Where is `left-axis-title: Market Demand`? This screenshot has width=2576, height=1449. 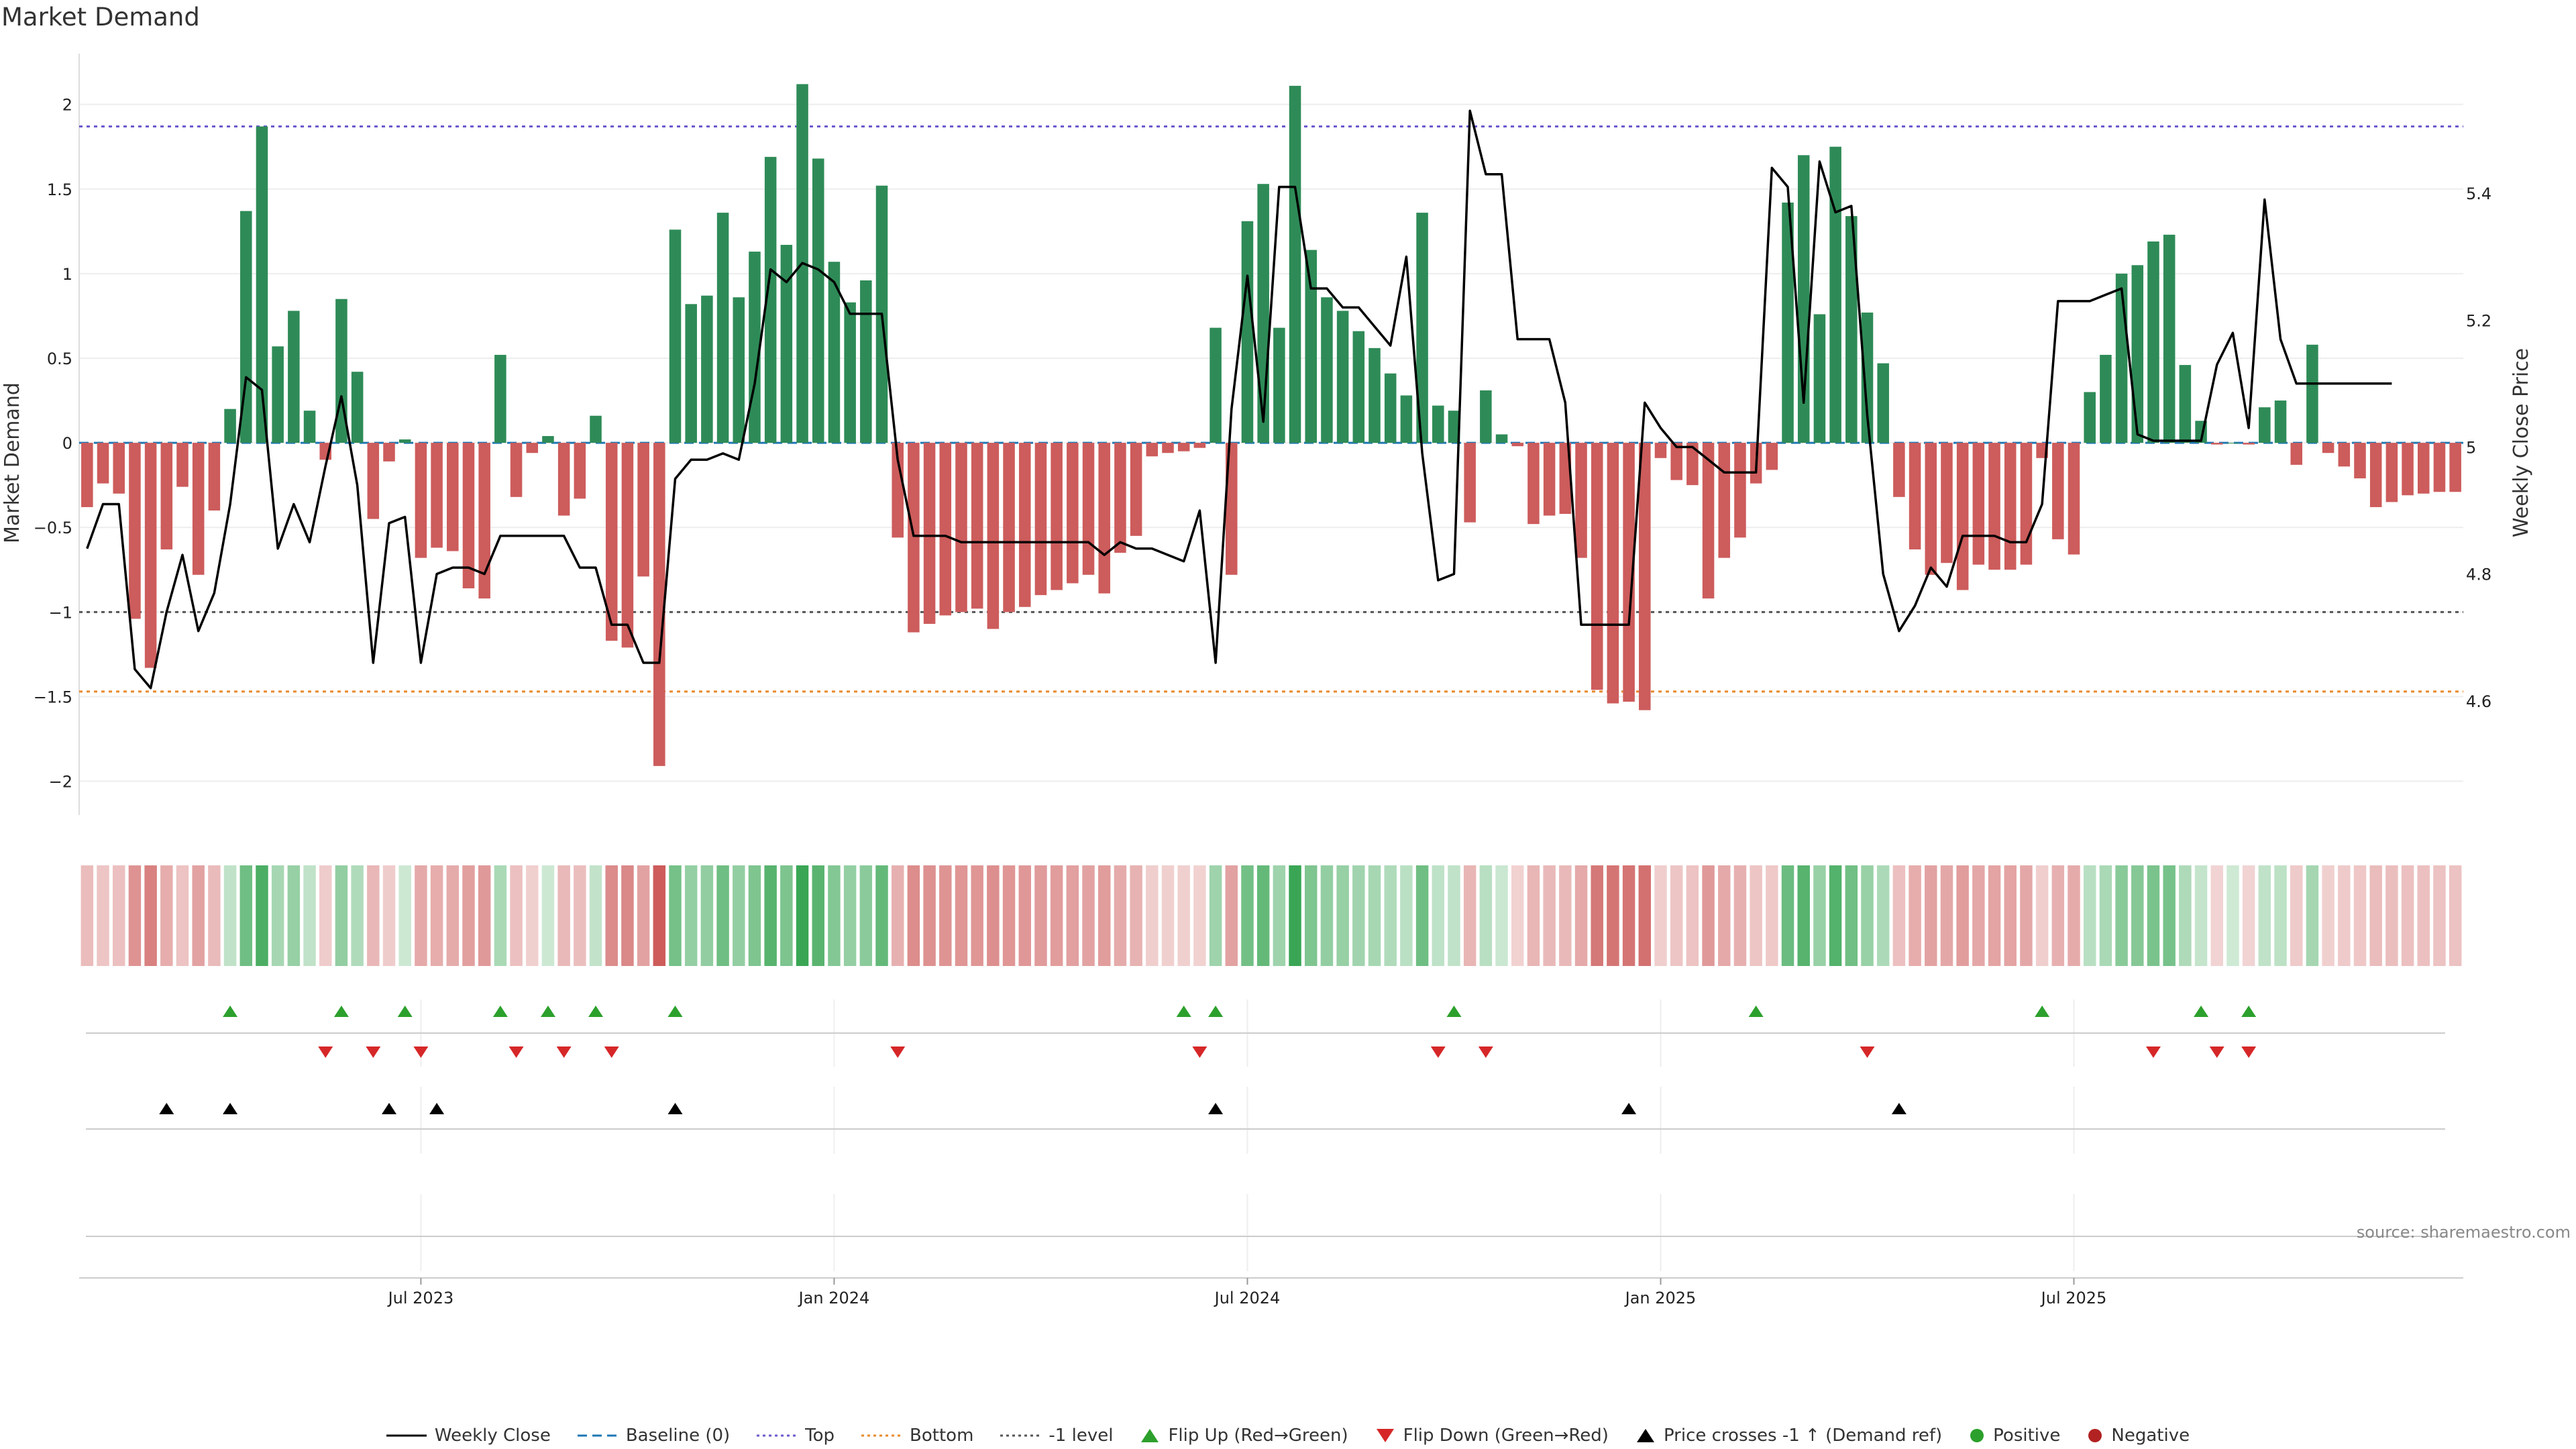
left-axis-title: Market Demand is located at coordinates (12, 462).